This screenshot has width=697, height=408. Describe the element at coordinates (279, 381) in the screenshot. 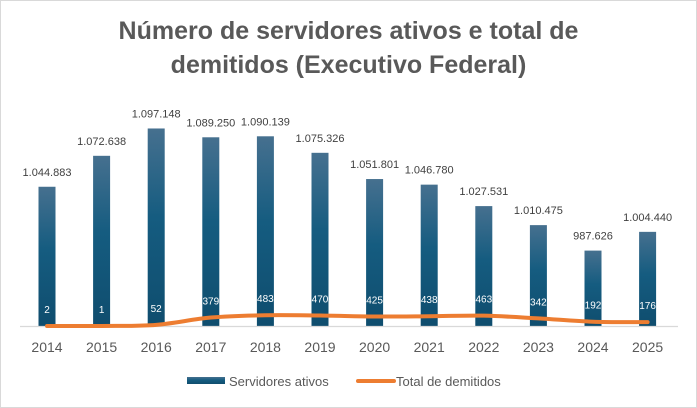

I see `legend-label-servidores: Servidores ativos` at that location.